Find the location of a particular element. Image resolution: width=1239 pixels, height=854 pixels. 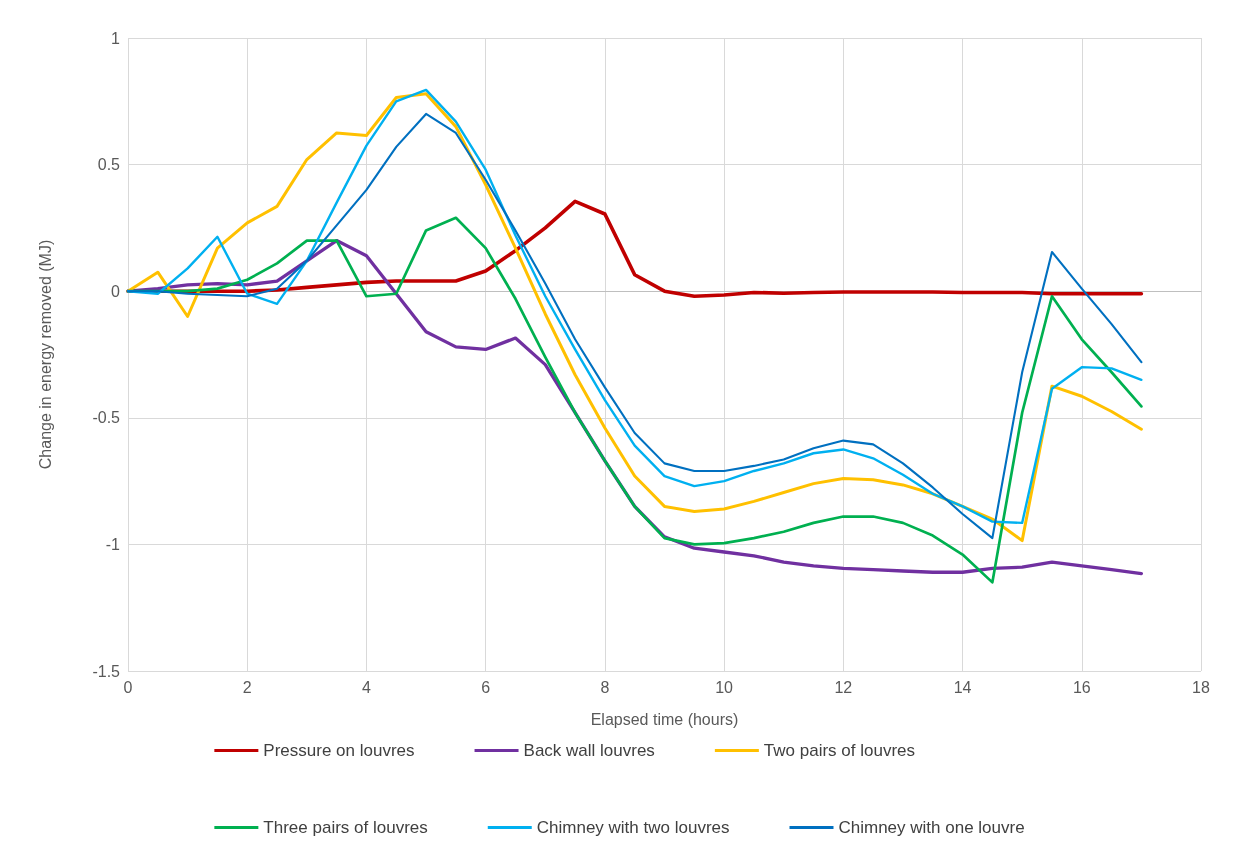

y-tick-label: -1.5 is located at coordinates (106, 671).